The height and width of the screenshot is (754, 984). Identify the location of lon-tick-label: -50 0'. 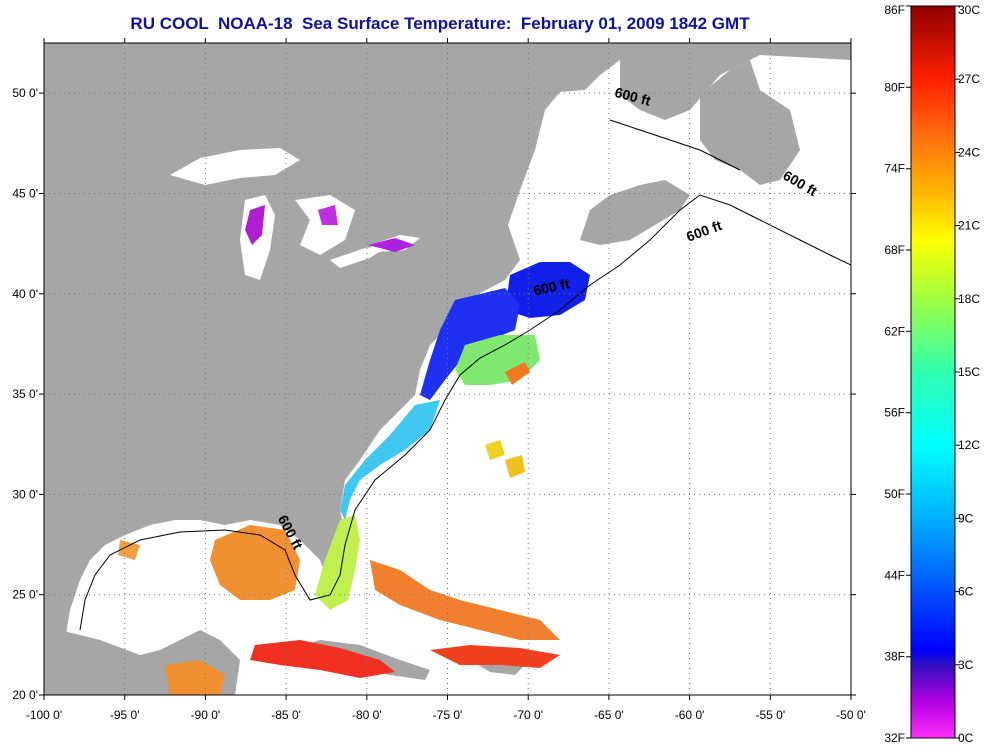
(851, 715).